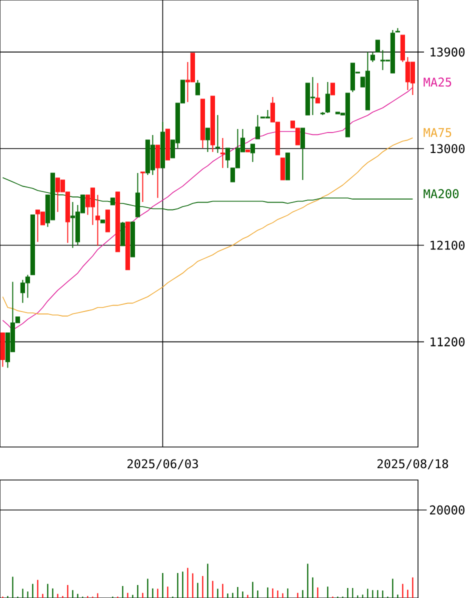  What do you see at coordinates (162, 464) in the screenshot?
I see `x-tick-label: 2025/06/03` at bounding box center [162, 464].